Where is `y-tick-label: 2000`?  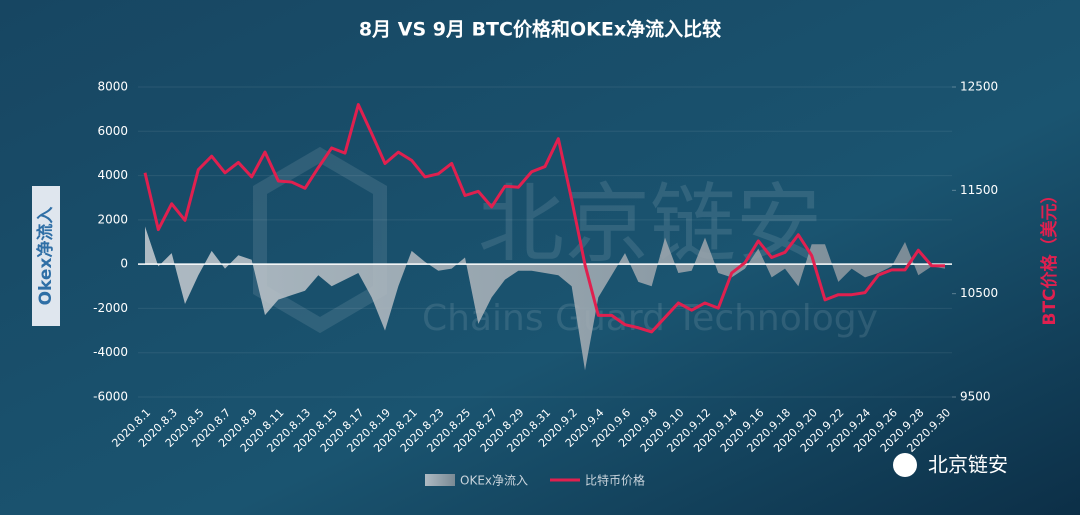
y-tick-label: 2000 is located at coordinates (112, 219).